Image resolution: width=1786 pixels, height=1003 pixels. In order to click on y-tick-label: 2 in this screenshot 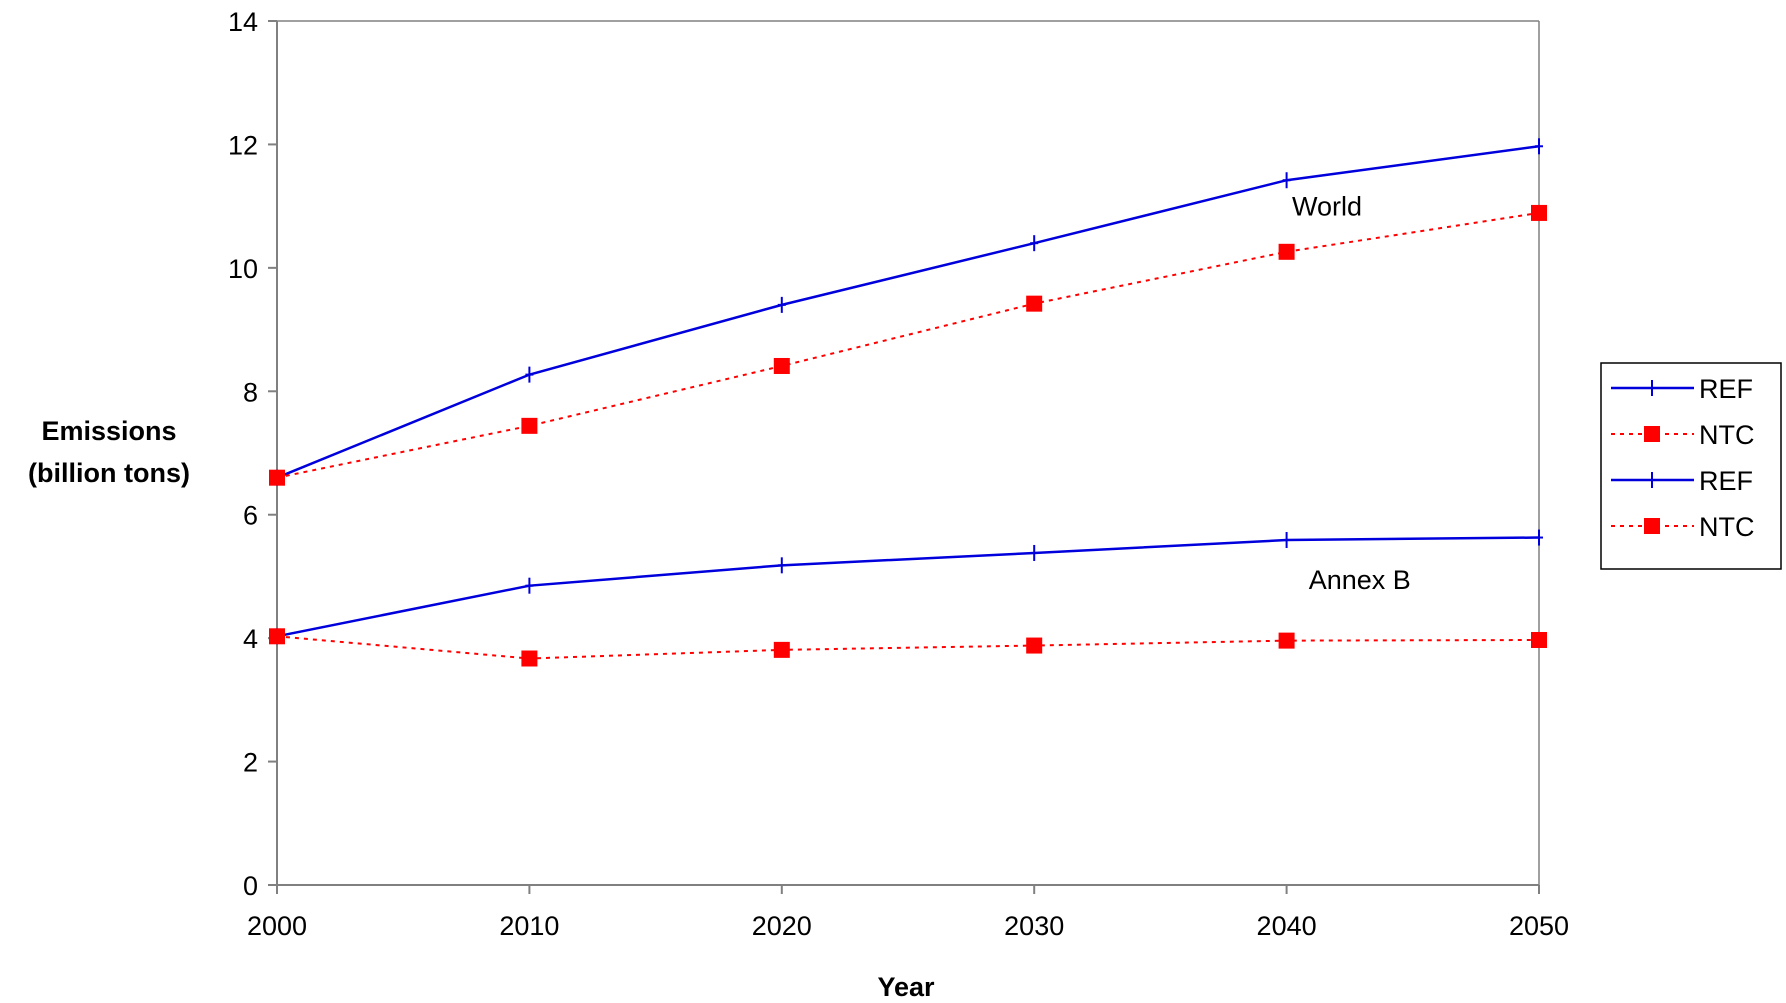, I will do `click(250, 763)`.